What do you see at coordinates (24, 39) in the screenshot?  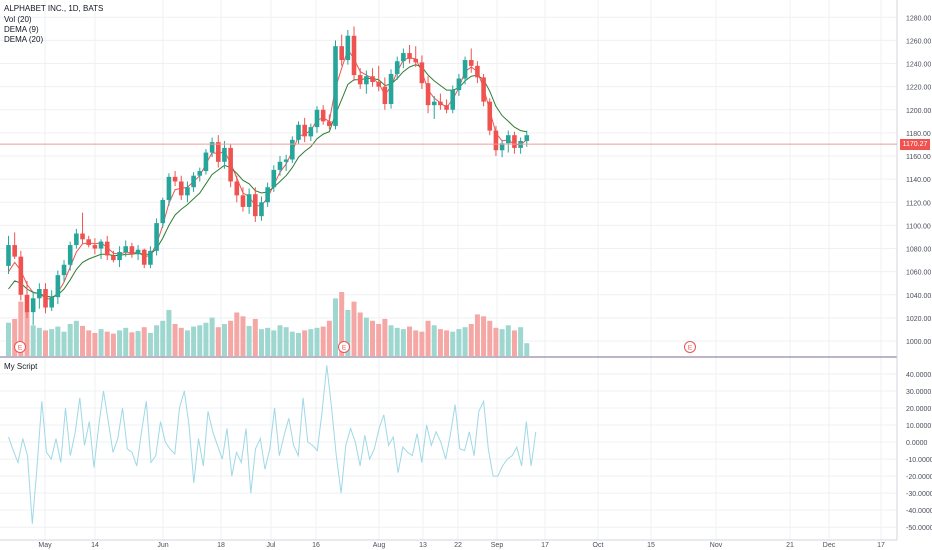 I see `indicator-dema20-label: DEMA (20)` at bounding box center [24, 39].